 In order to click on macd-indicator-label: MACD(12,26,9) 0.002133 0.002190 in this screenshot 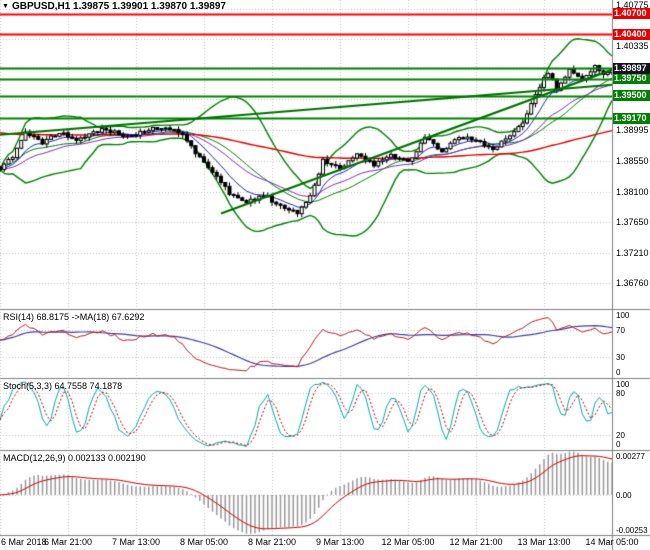, I will do `click(74, 458)`.